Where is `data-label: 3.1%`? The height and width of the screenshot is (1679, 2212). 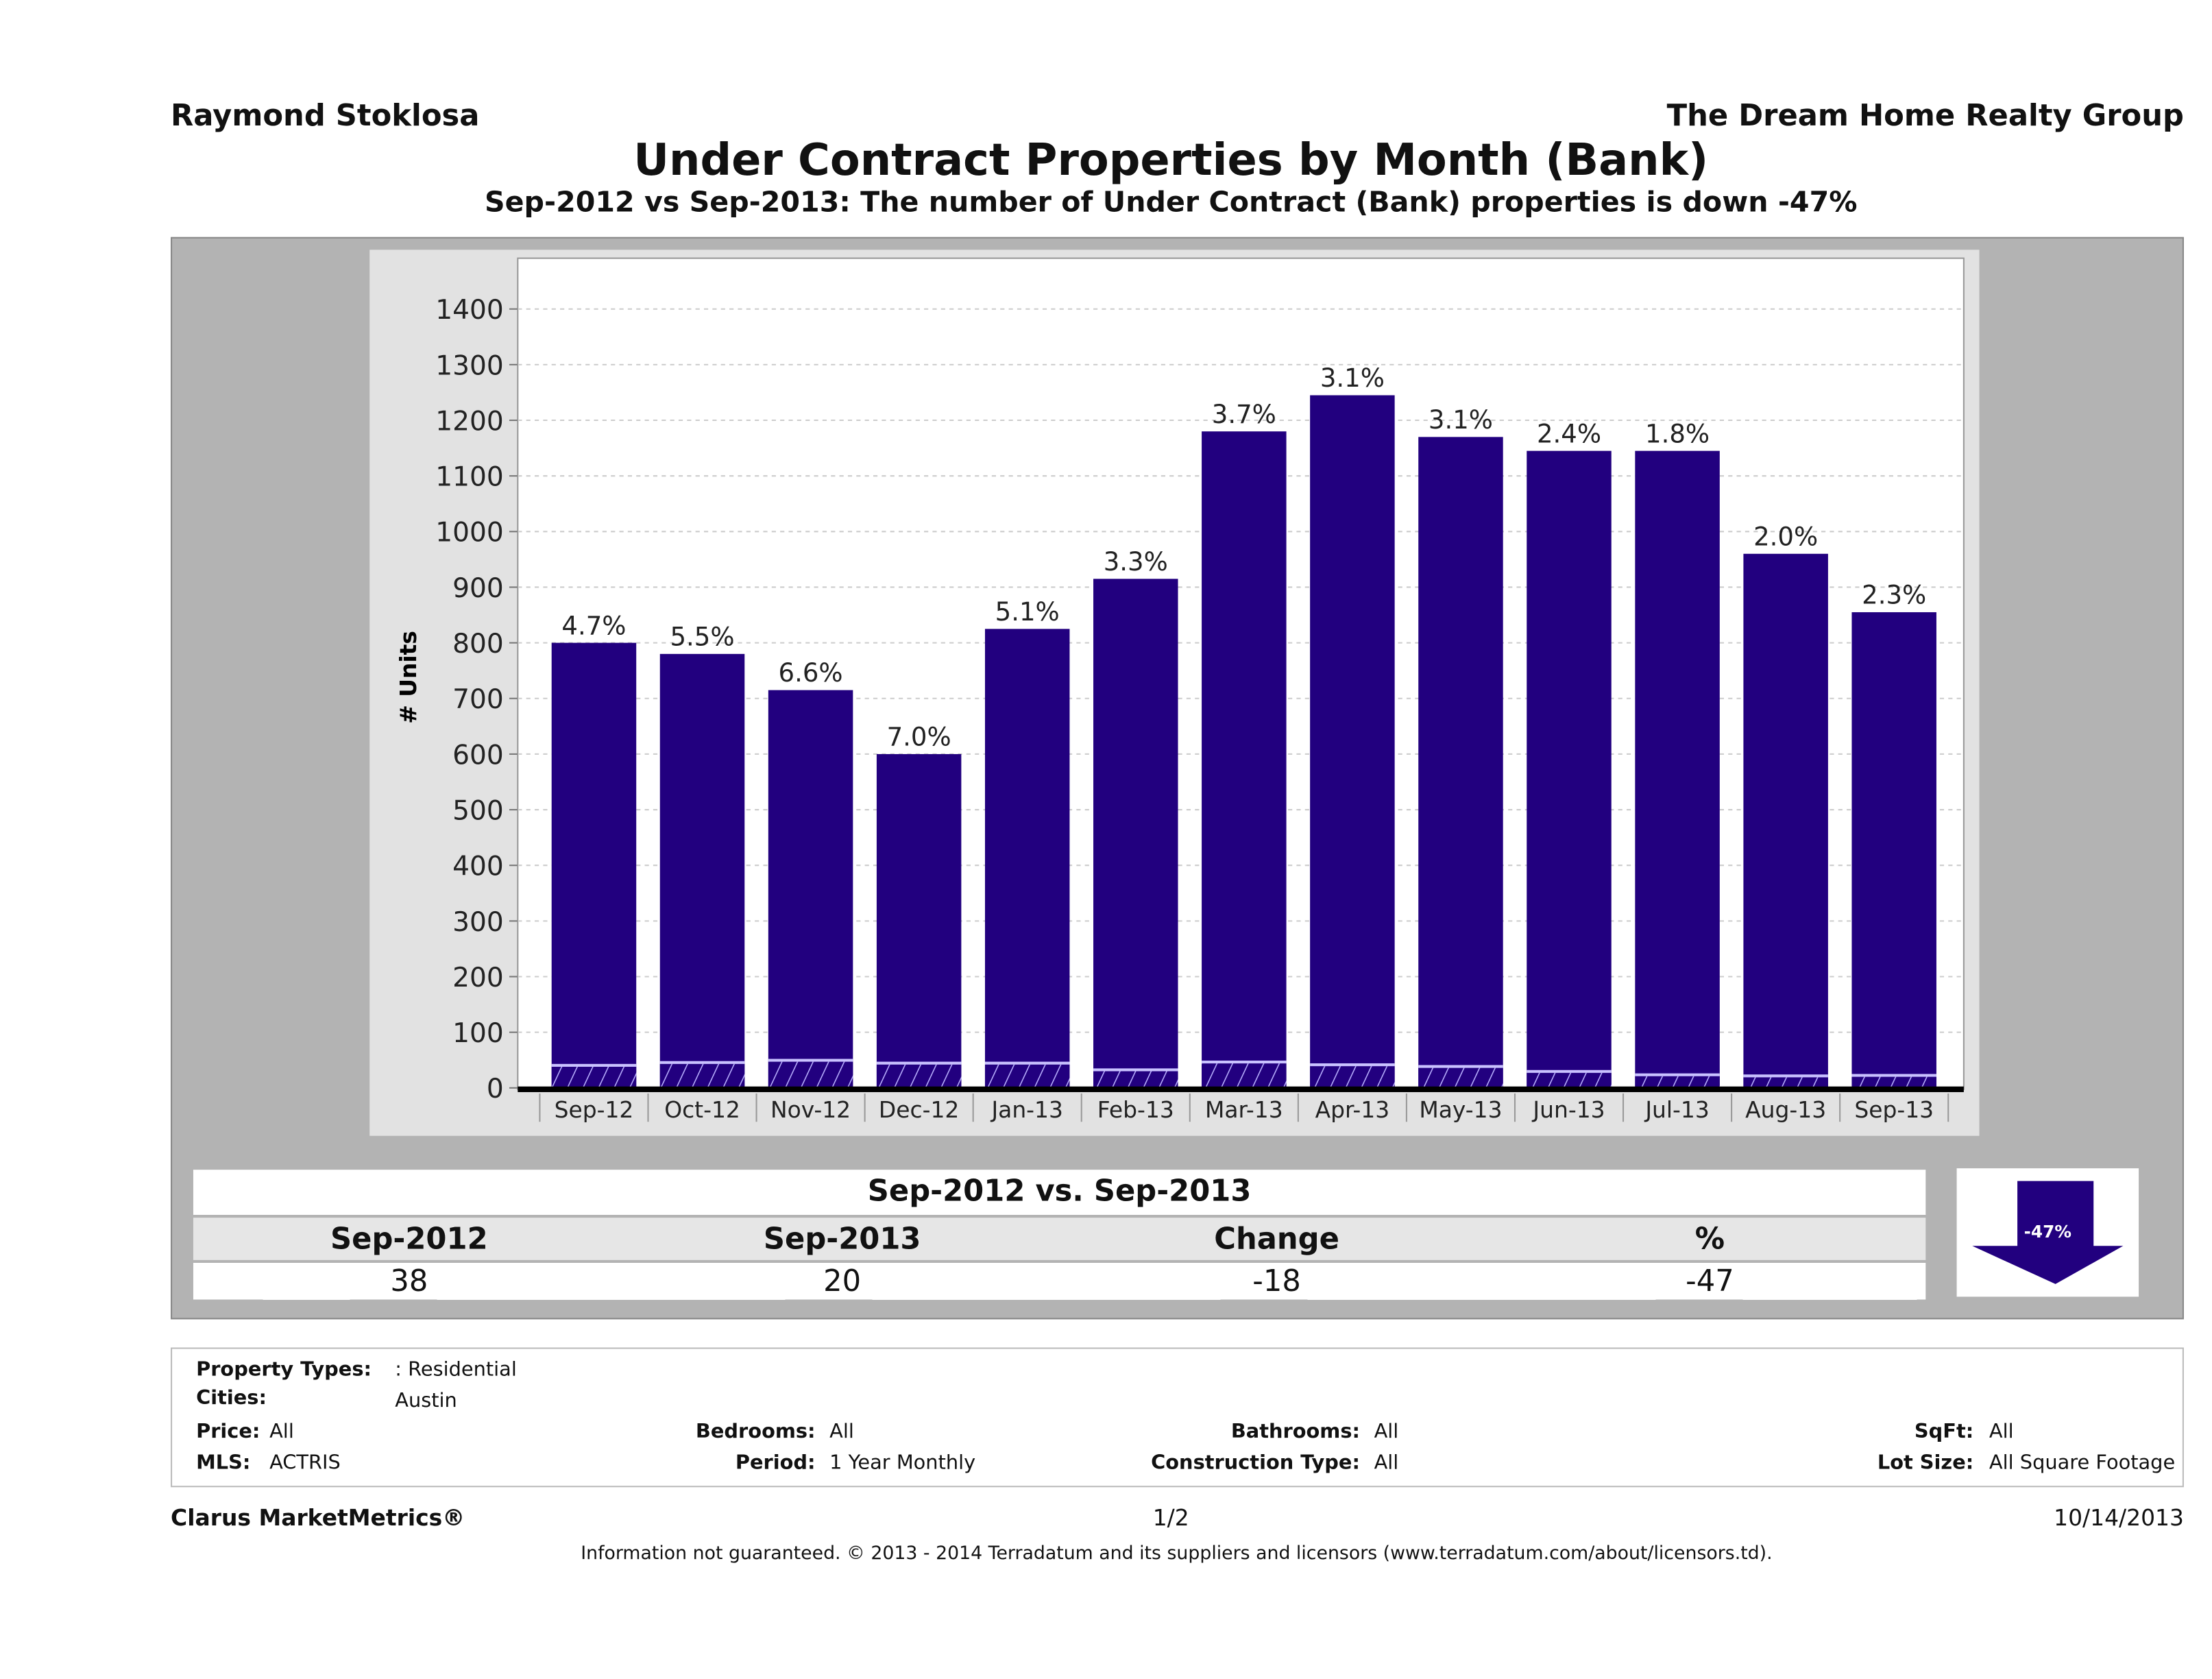 data-label: 3.1% is located at coordinates (1461, 420).